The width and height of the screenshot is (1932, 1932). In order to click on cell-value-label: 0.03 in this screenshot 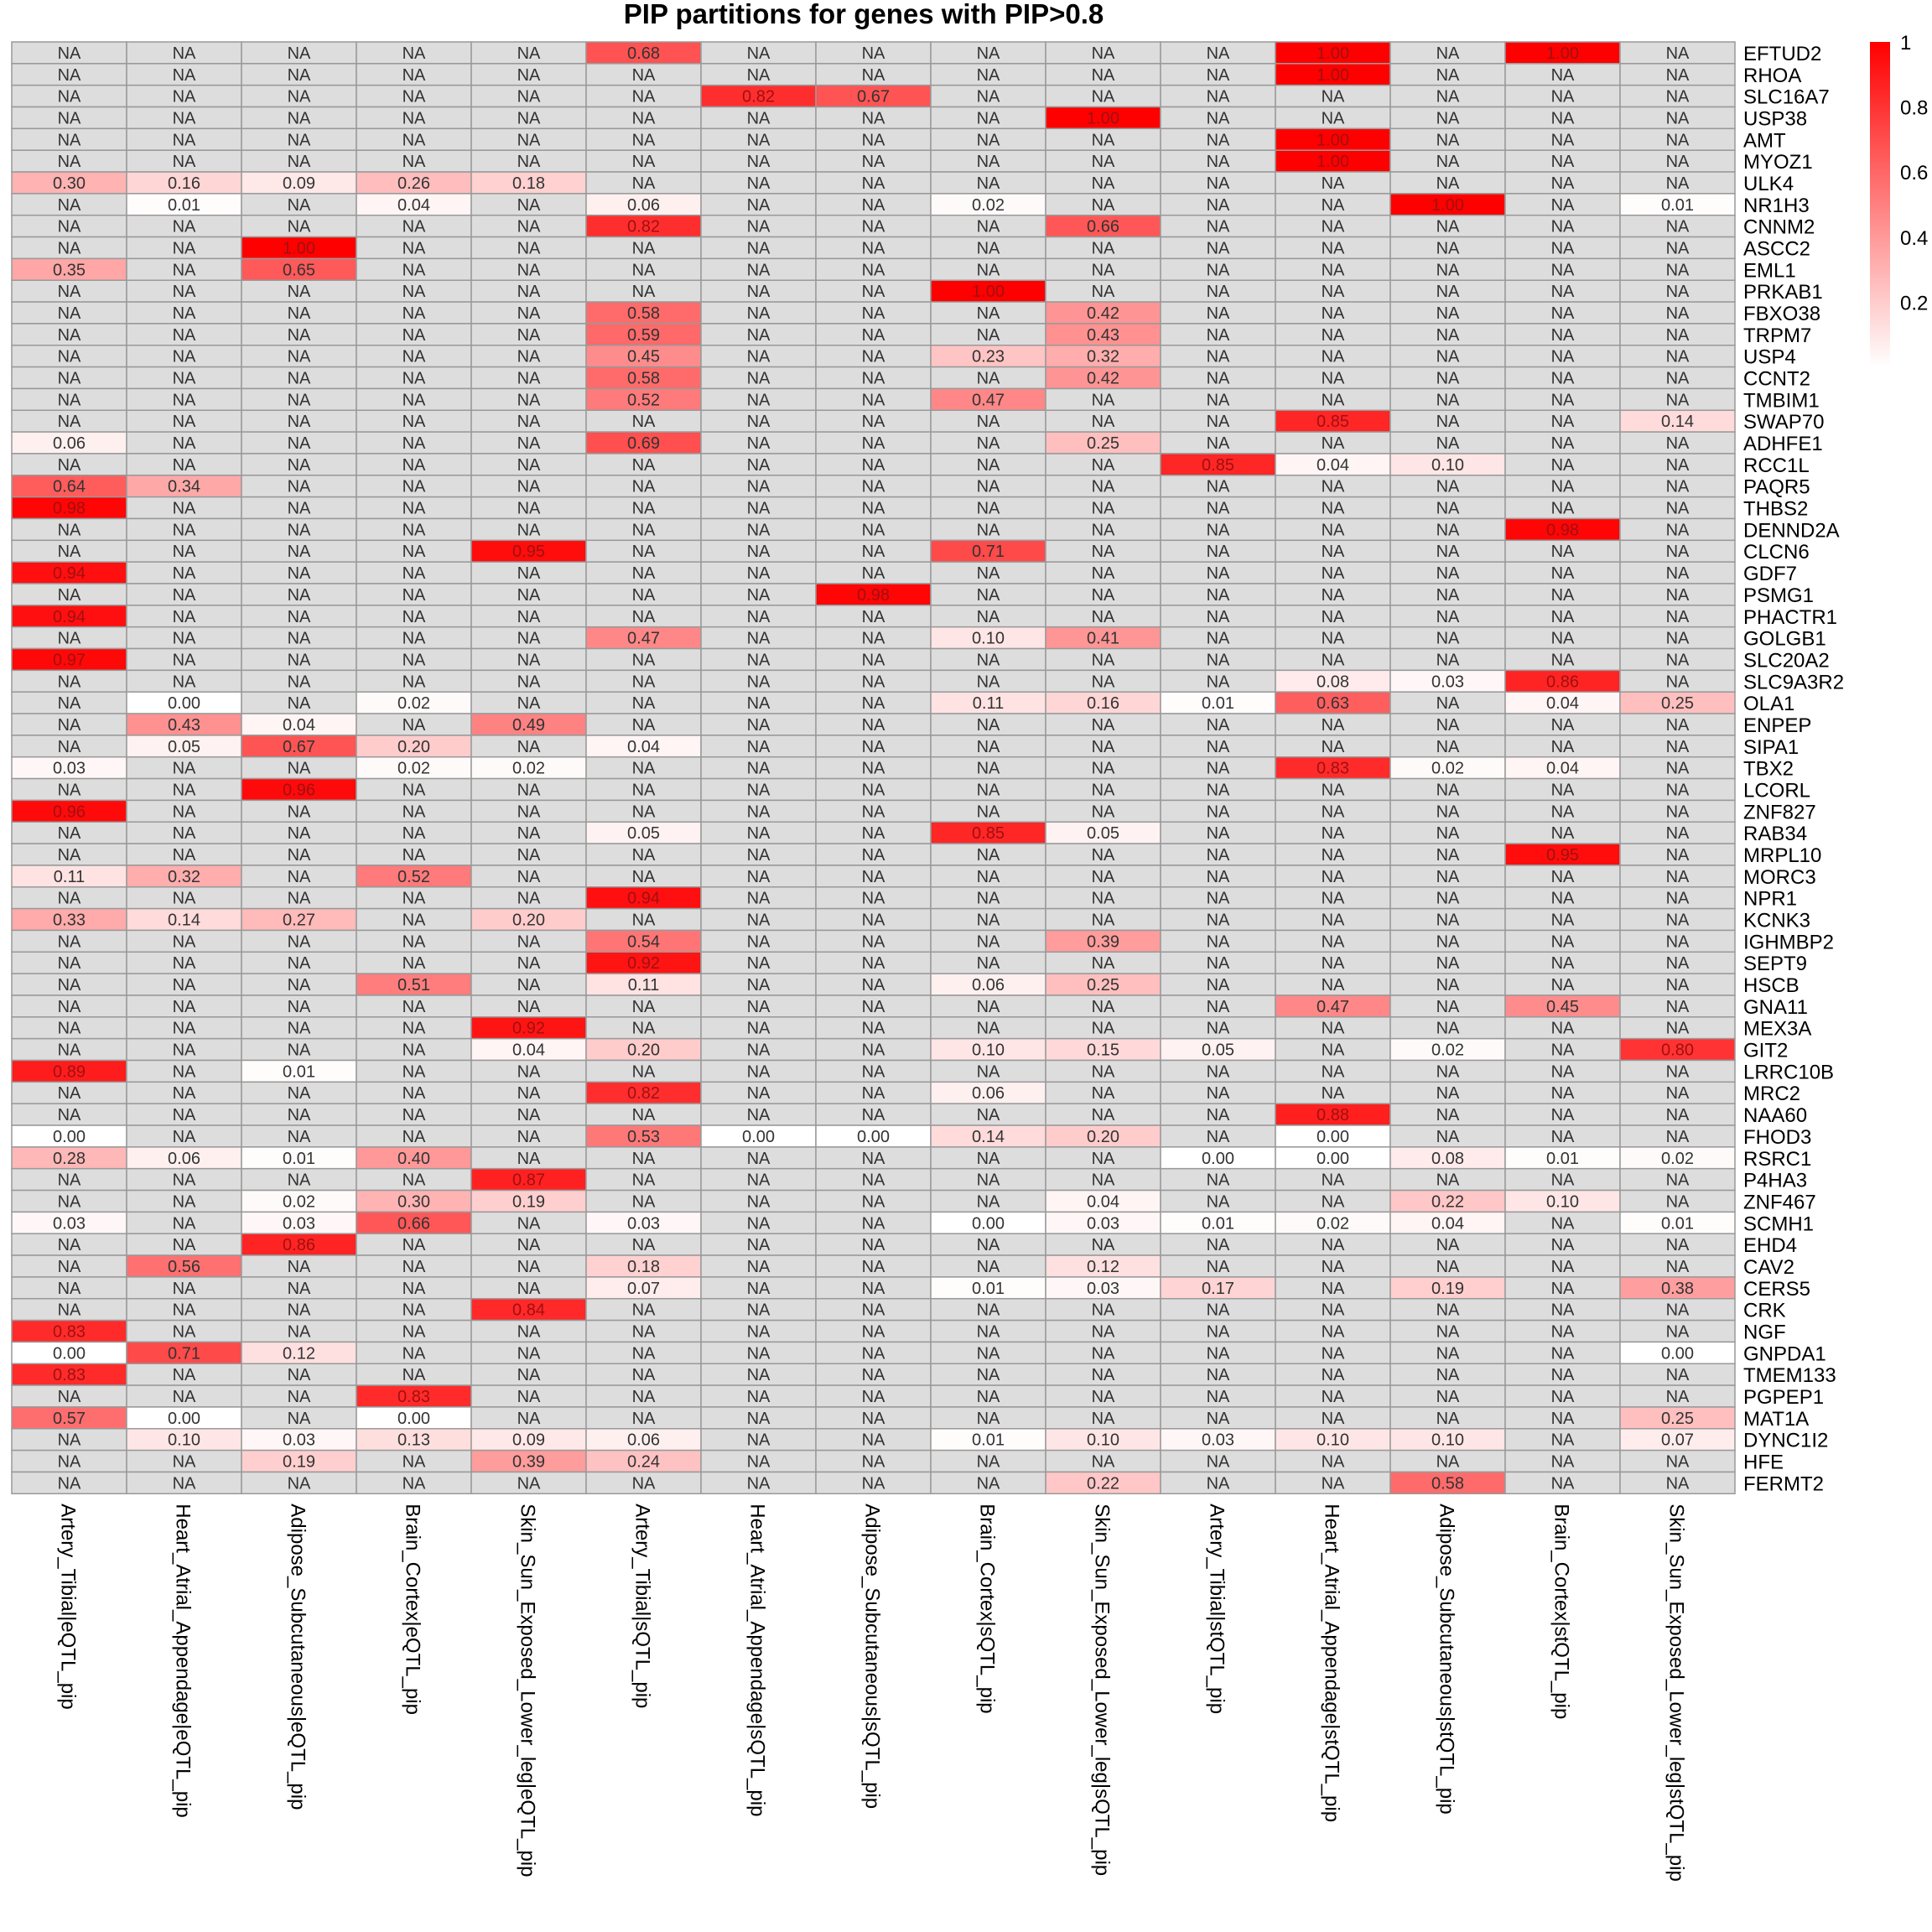, I will do `click(299, 1223)`.